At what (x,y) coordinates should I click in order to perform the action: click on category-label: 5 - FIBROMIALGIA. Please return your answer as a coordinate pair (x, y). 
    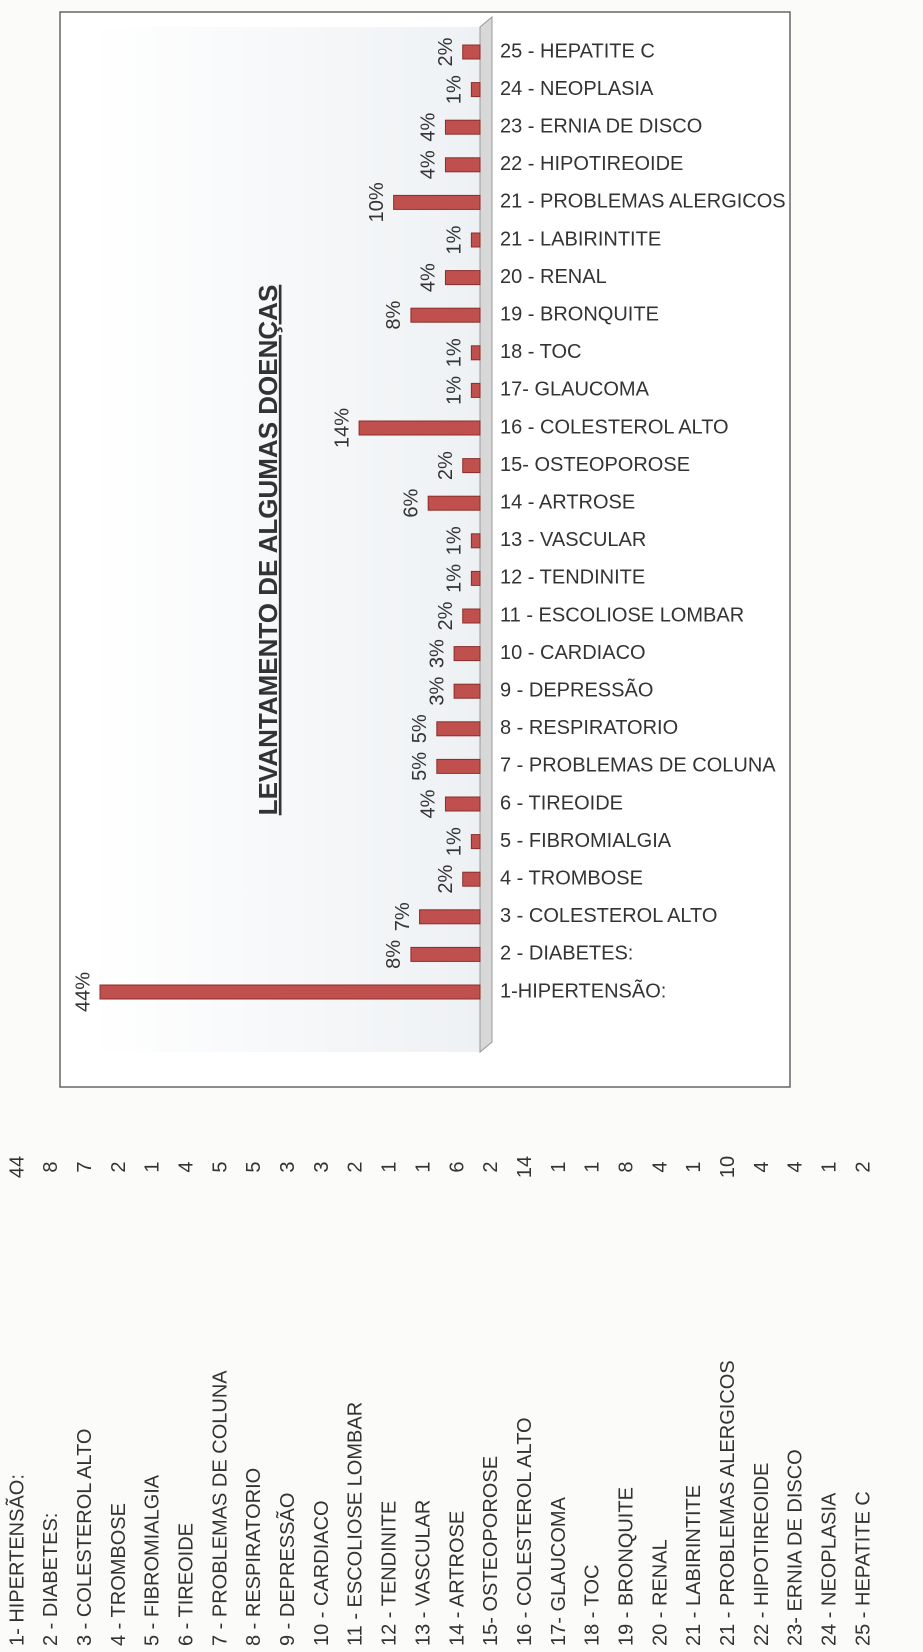
    Looking at the image, I should click on (586, 841).